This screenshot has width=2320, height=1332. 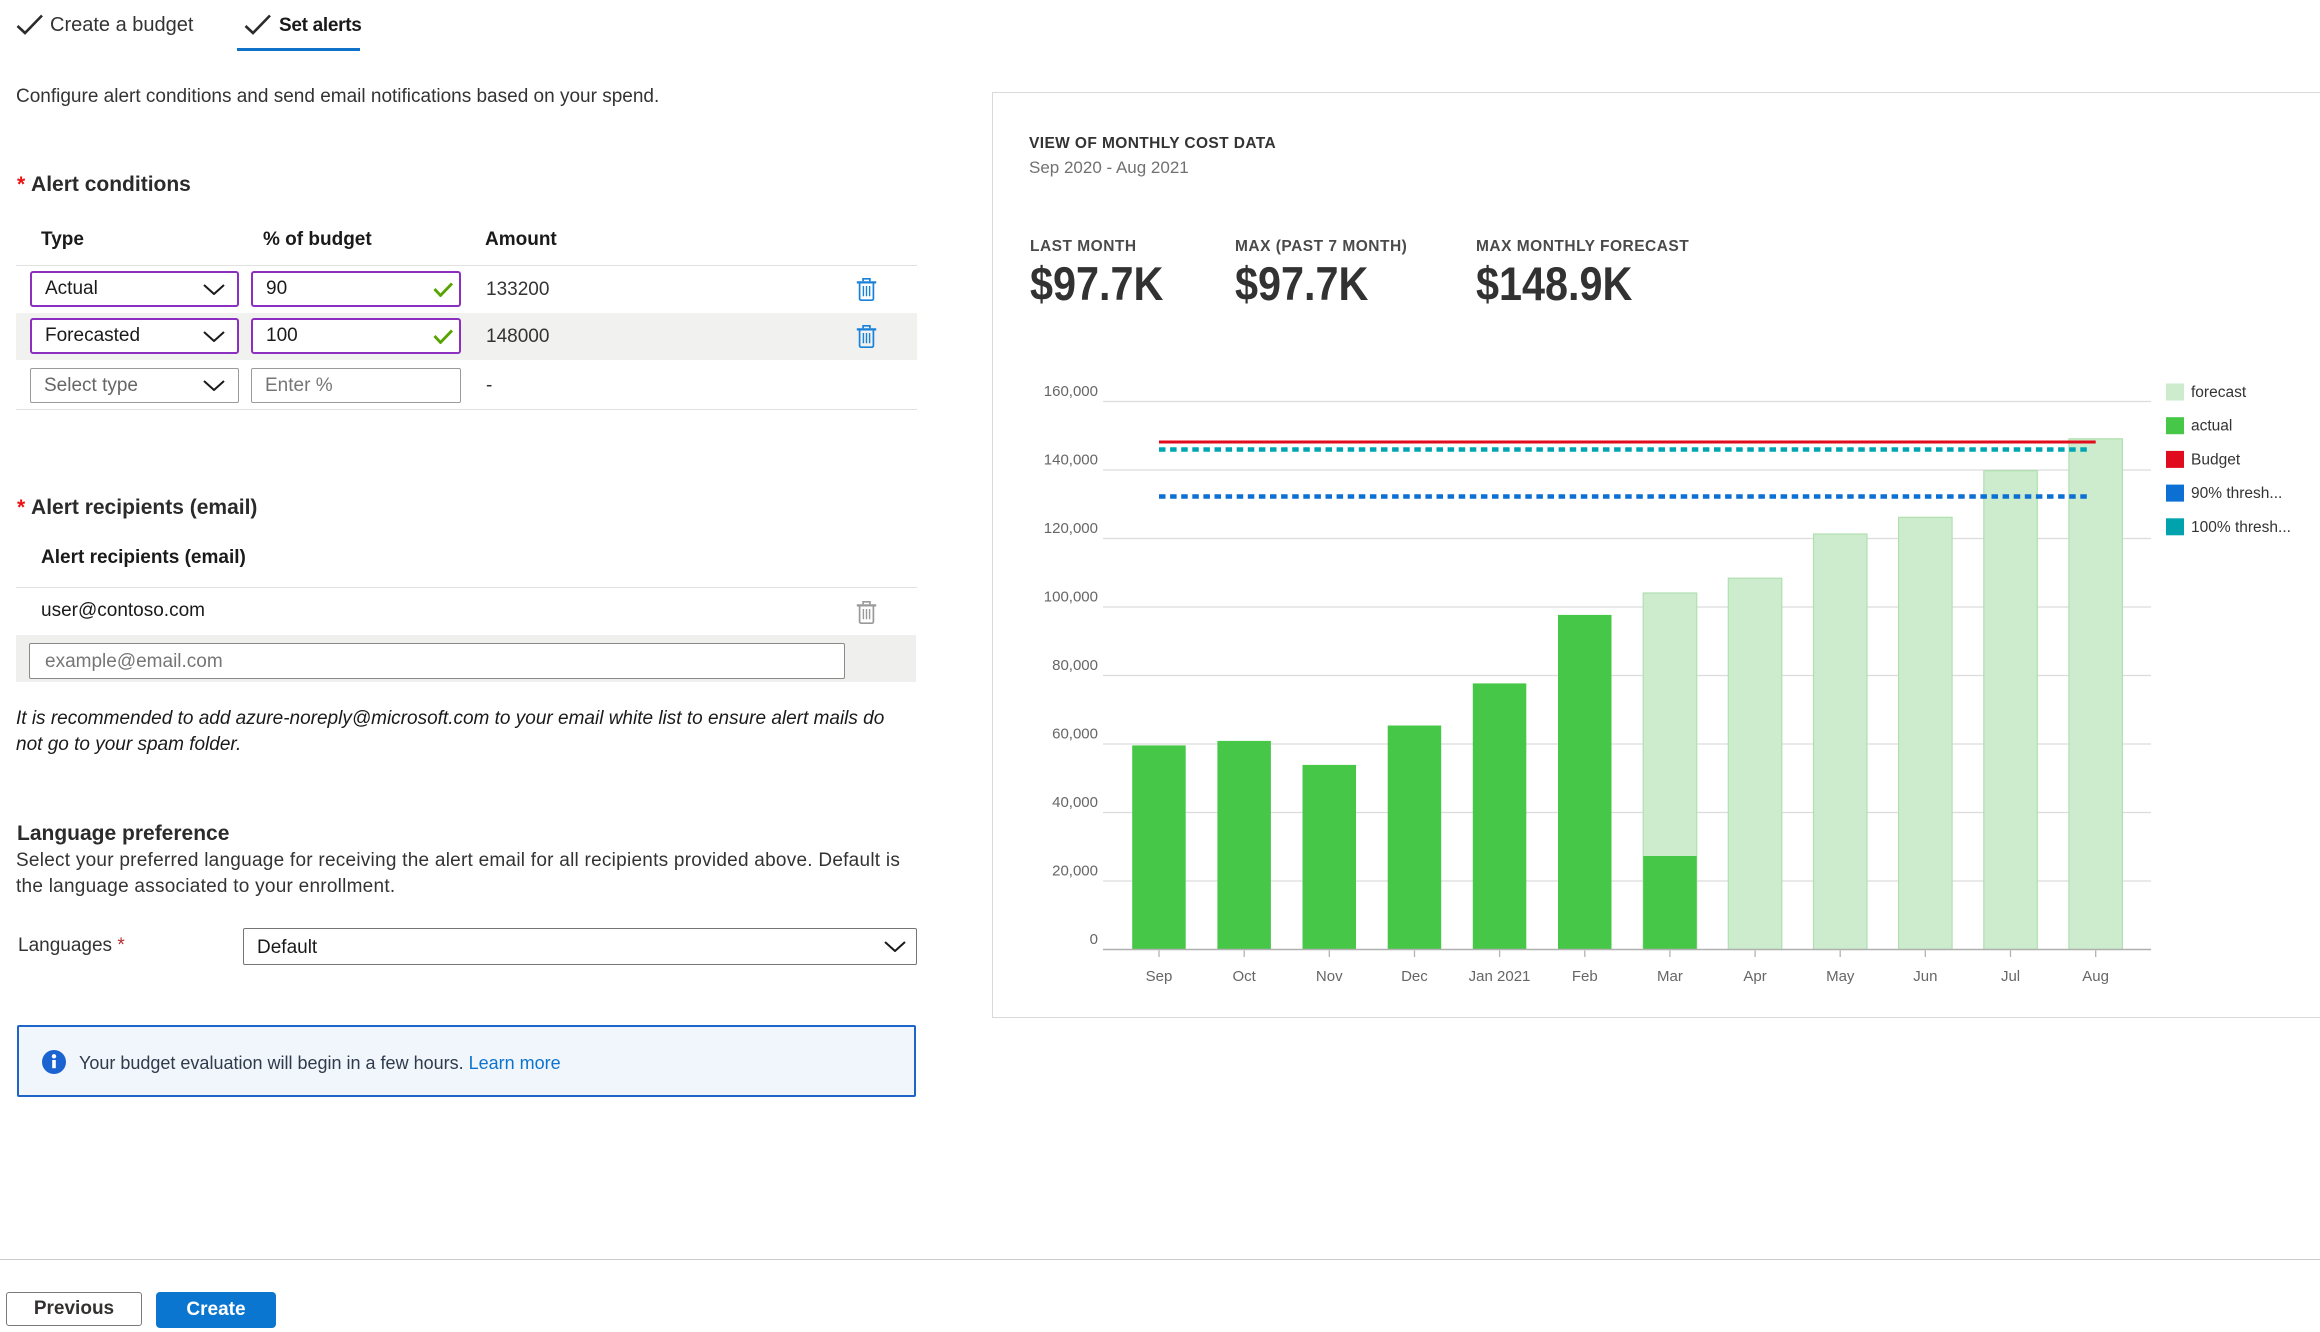 I want to click on svg-text: Jan 2021, so click(x=1500, y=976).